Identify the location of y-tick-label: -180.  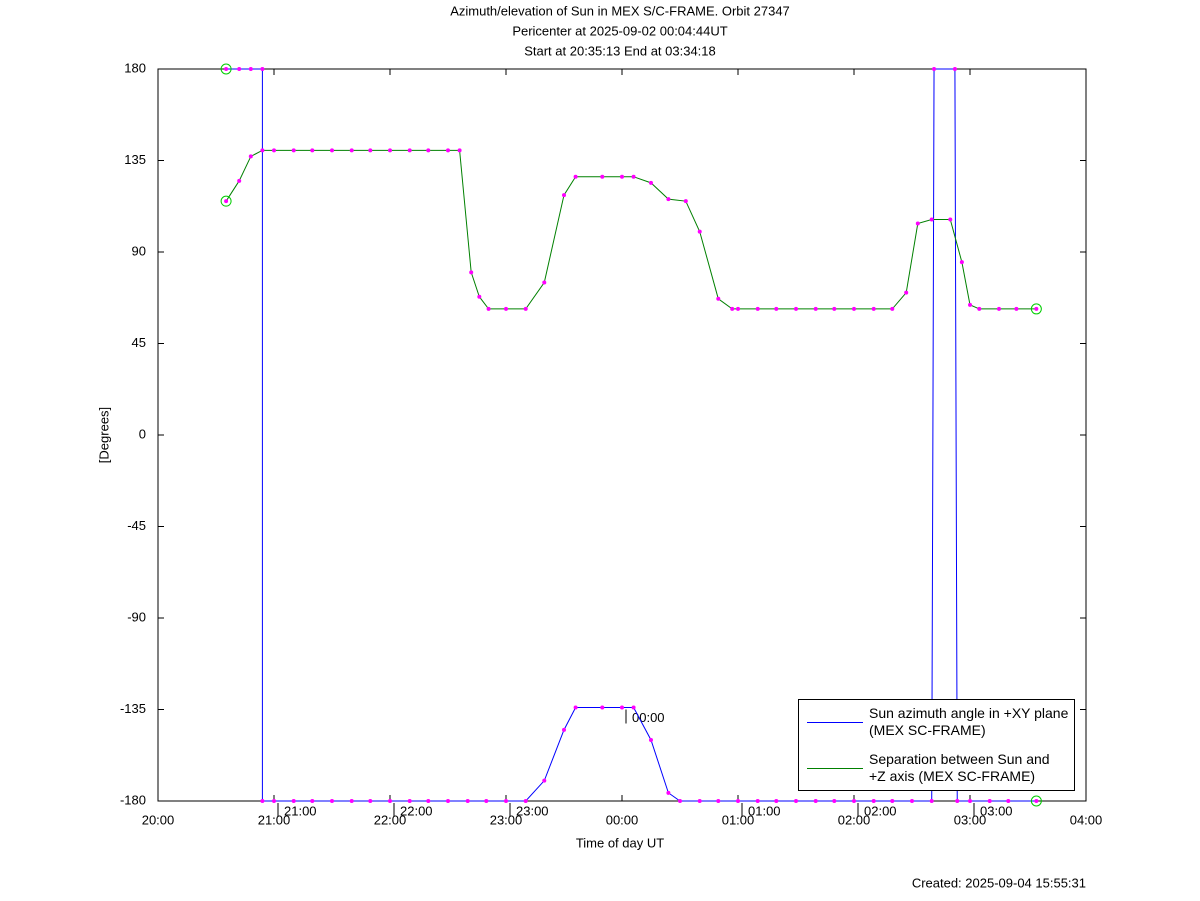
(133, 799).